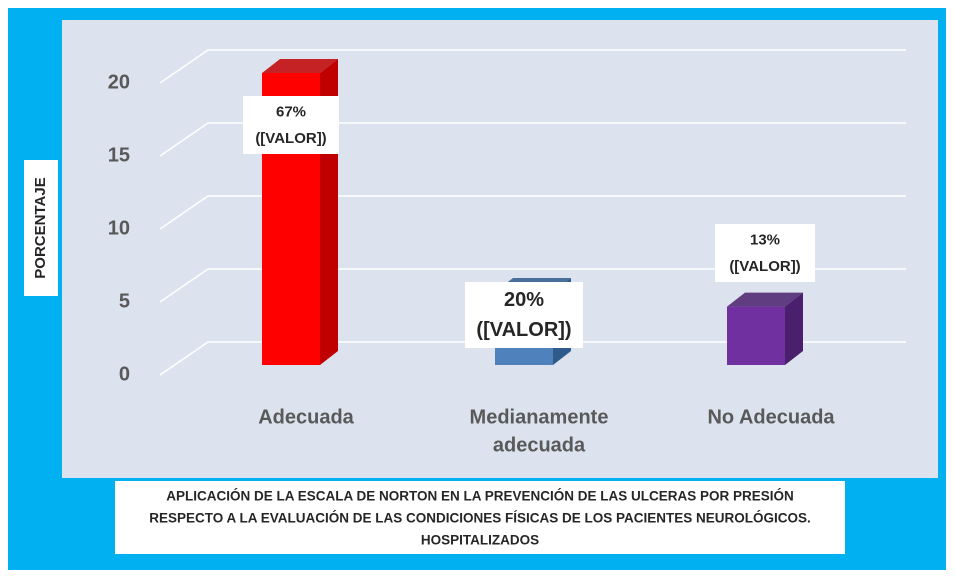 This screenshot has width=954, height=578. What do you see at coordinates (794, 328) in the screenshot?
I see `bar-side` at bounding box center [794, 328].